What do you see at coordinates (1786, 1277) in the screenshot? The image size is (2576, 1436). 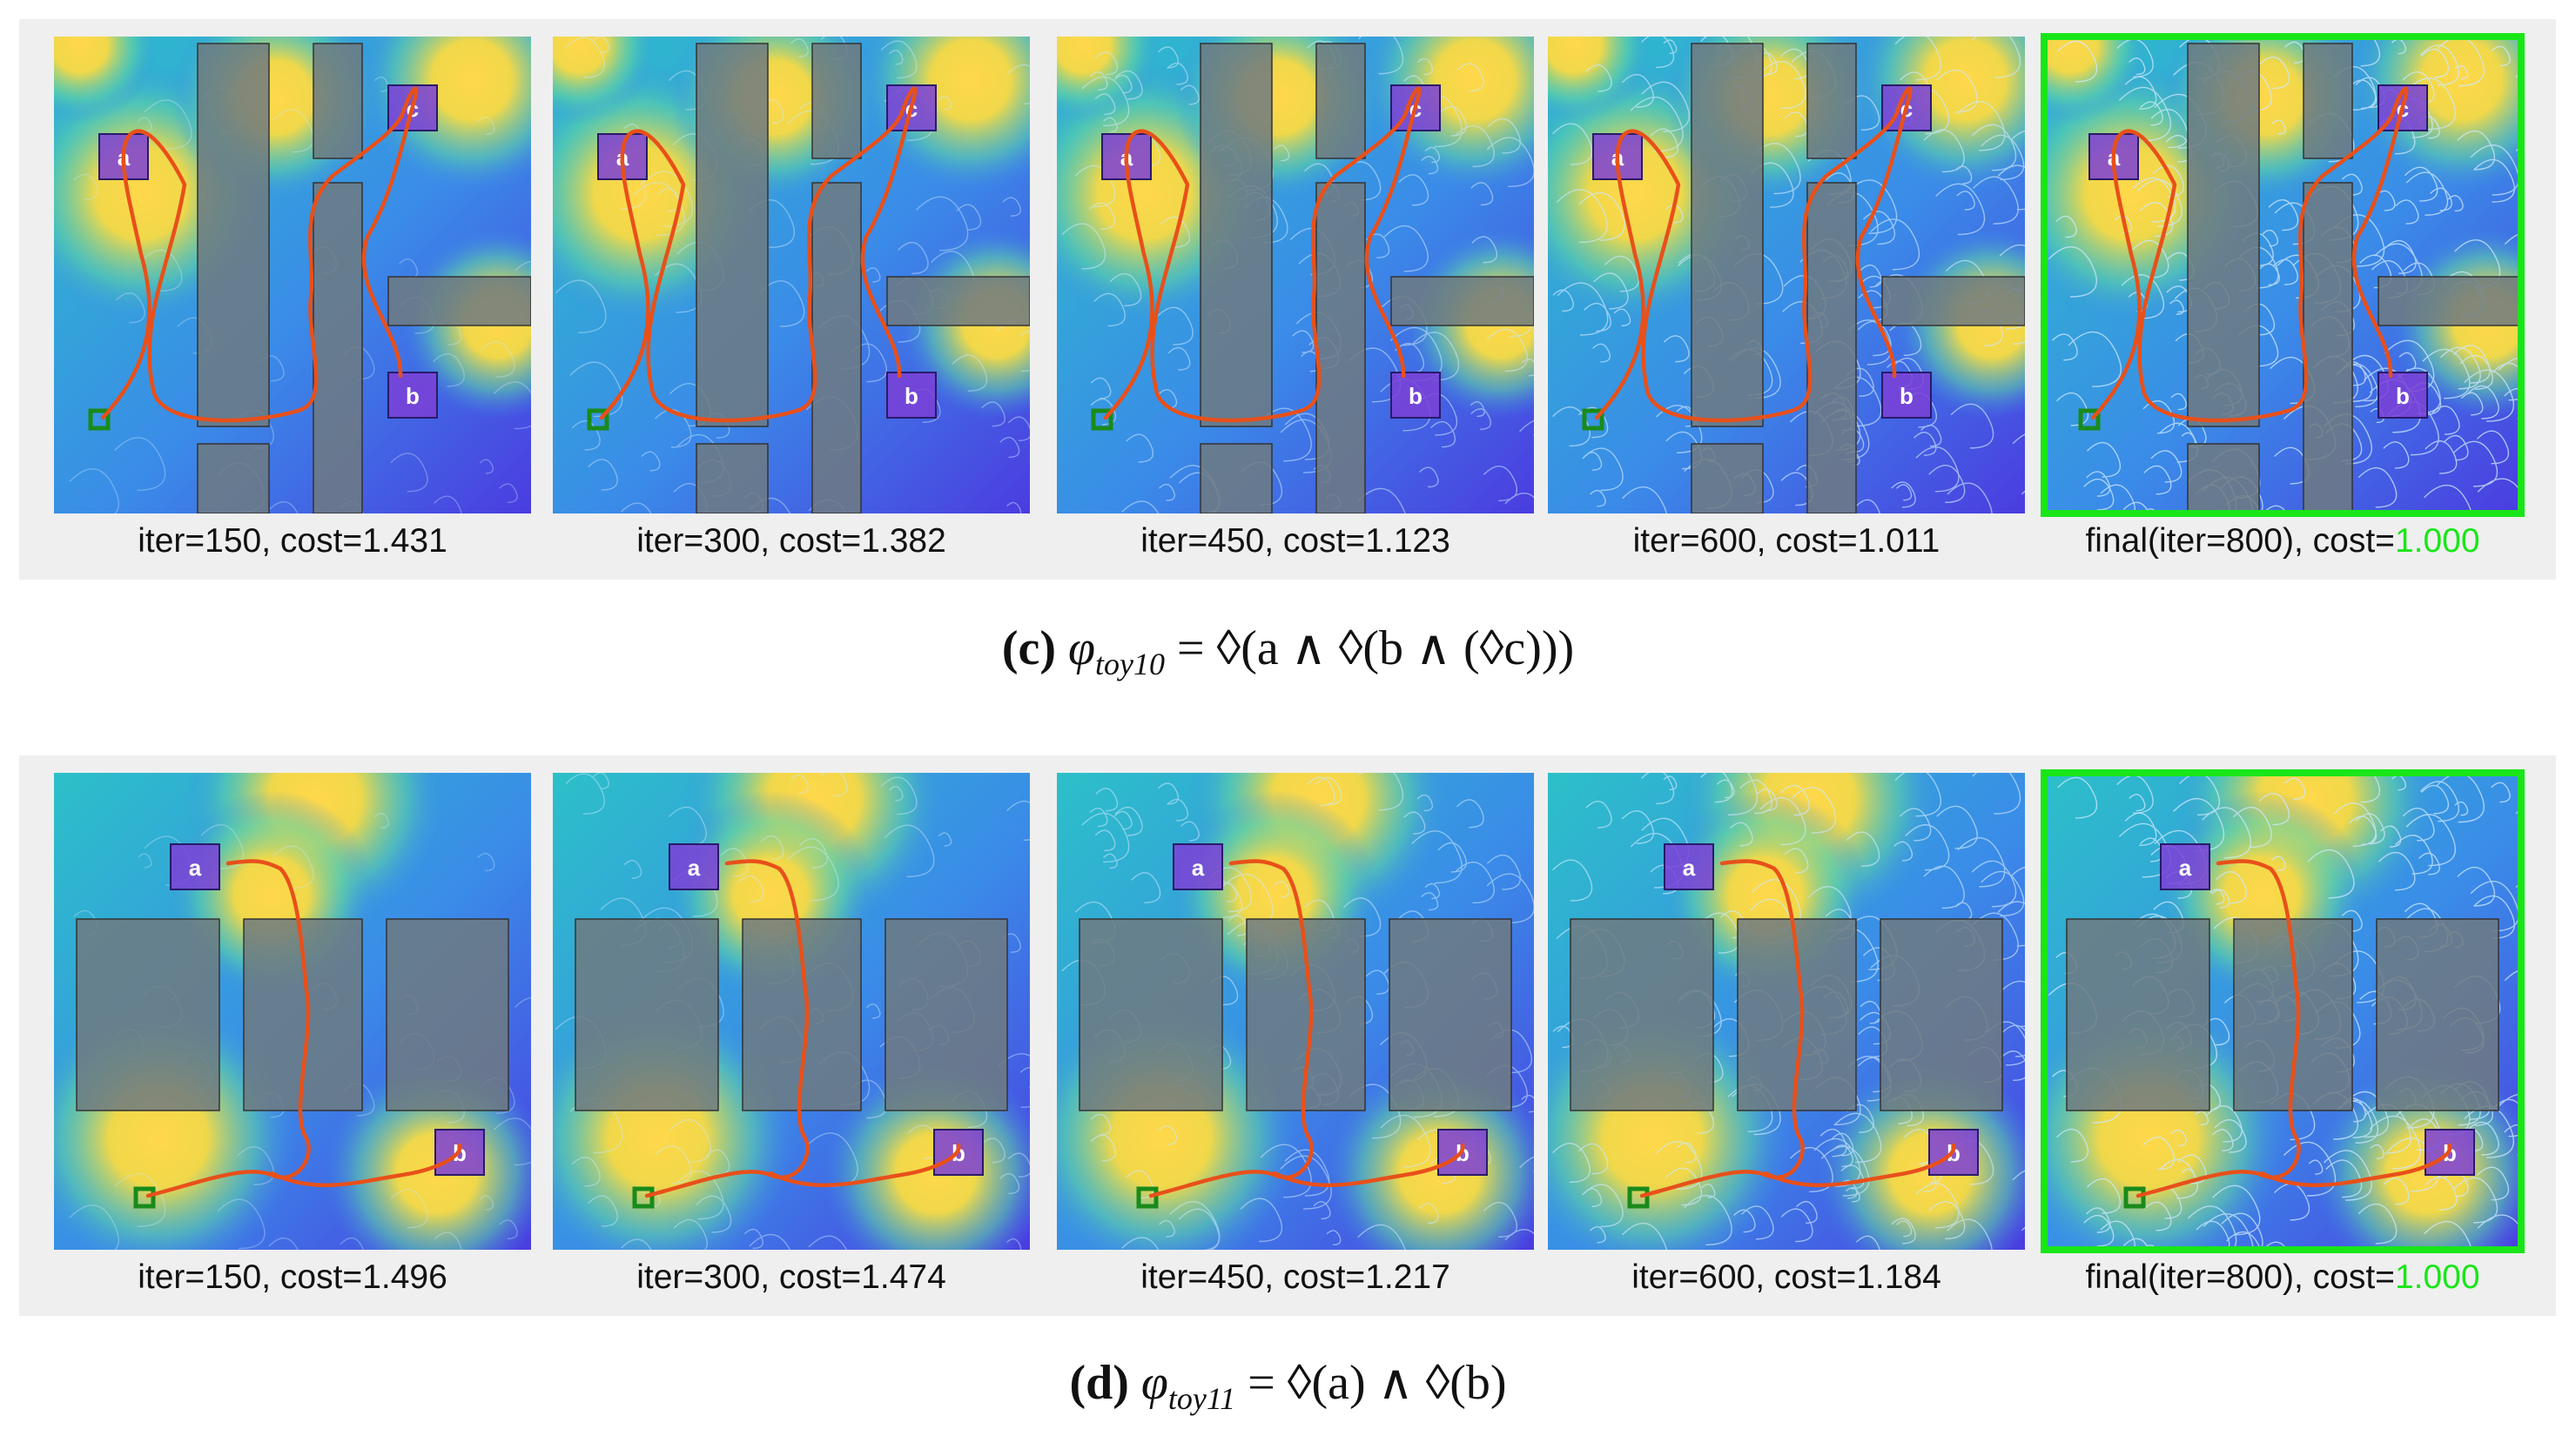 I see `figure-d-label-4: iter=600, cost=1.184` at bounding box center [1786, 1277].